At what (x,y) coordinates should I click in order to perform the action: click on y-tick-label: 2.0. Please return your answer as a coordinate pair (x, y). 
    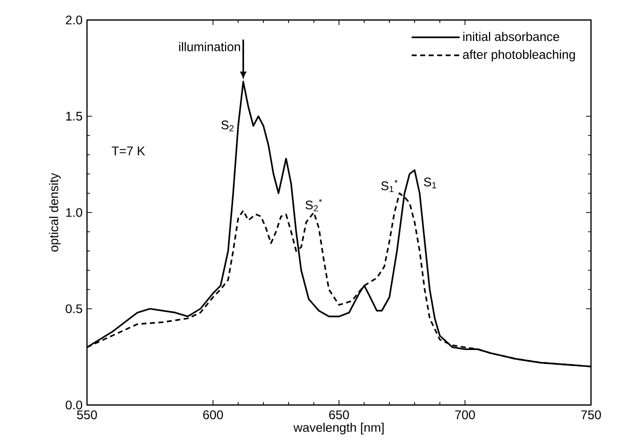
    Looking at the image, I should click on (74, 20).